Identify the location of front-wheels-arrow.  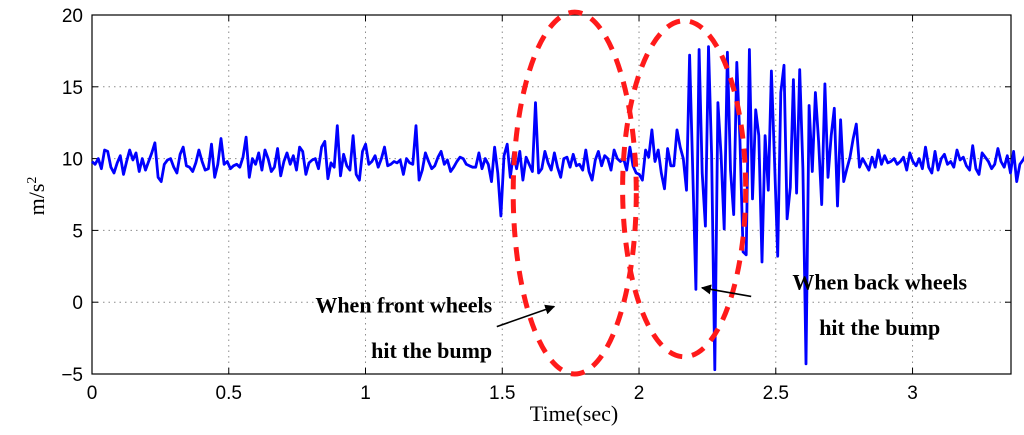
(526, 316).